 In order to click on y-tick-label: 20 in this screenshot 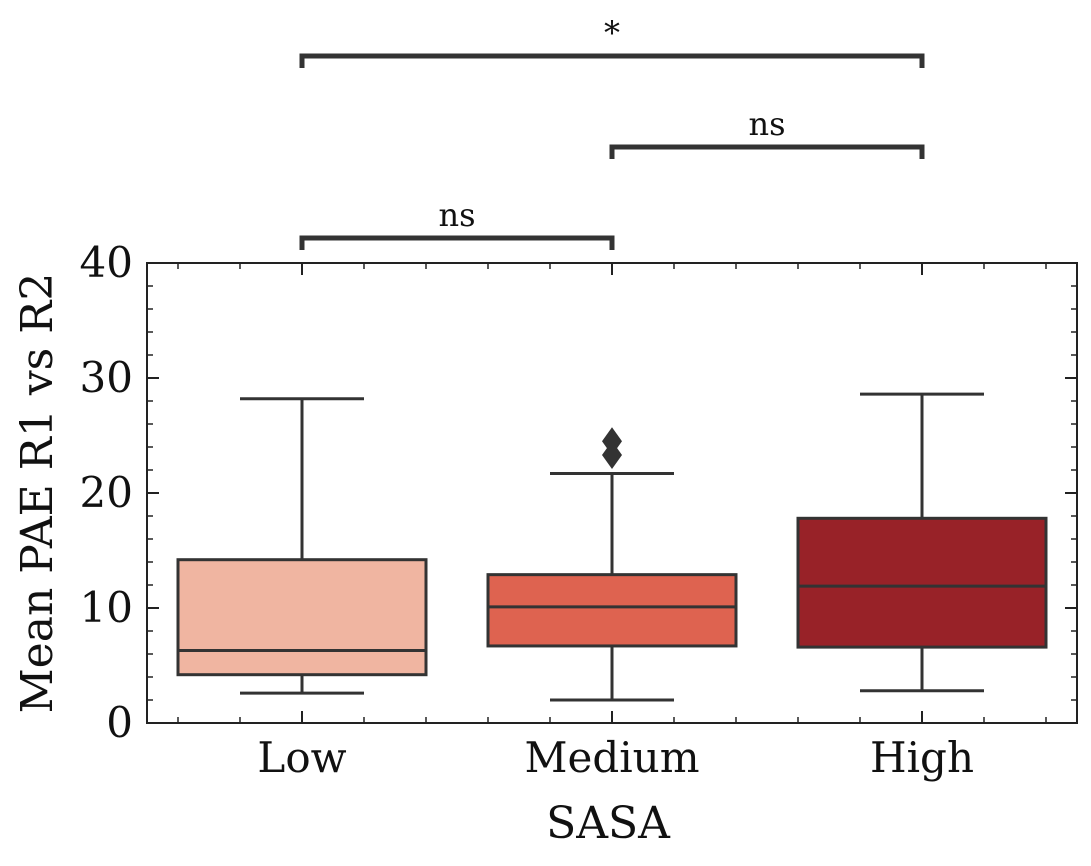, I will do `click(106, 492)`.